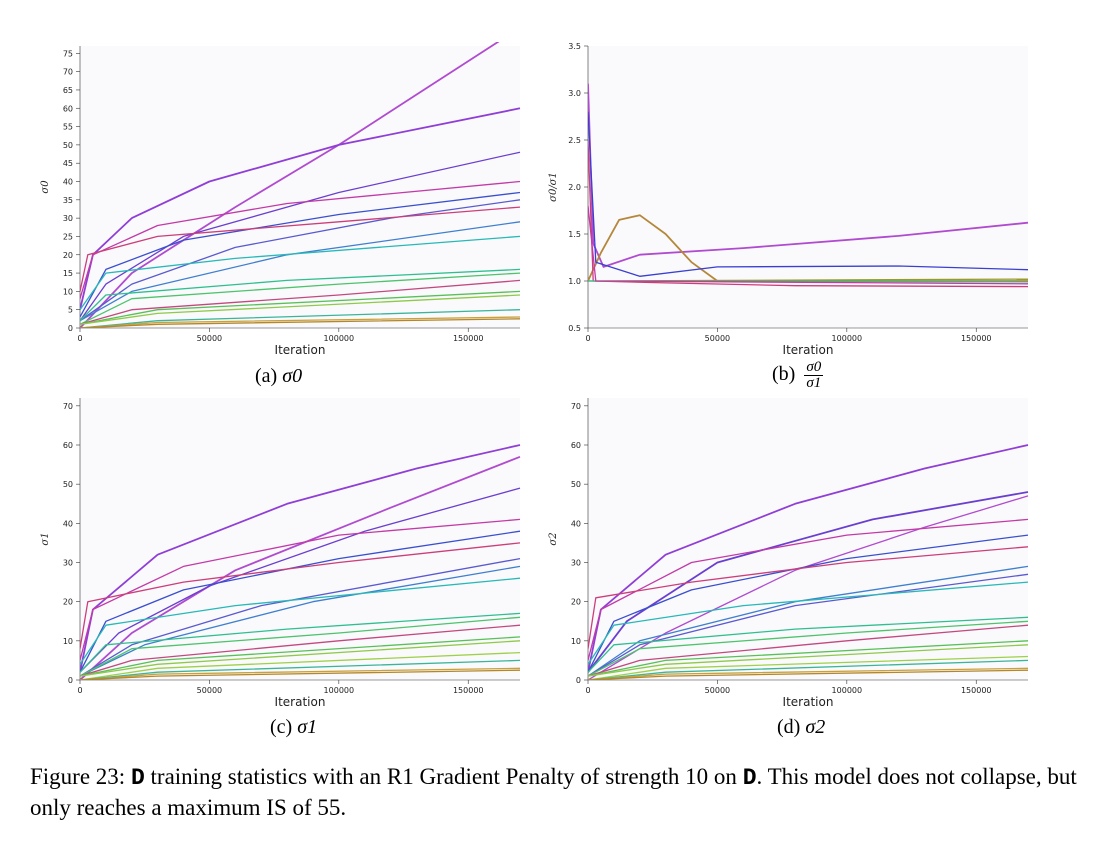 Image resolution: width=1120 pixels, height=855 pixels. What do you see at coordinates (300, 702) in the screenshot?
I see `x-axis-title: Iteration` at bounding box center [300, 702].